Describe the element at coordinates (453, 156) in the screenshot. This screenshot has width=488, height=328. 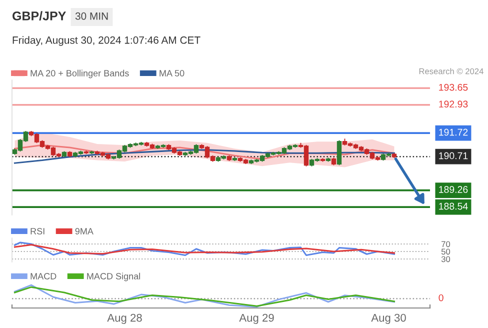
I see `ref-line-label: 190.71` at that location.